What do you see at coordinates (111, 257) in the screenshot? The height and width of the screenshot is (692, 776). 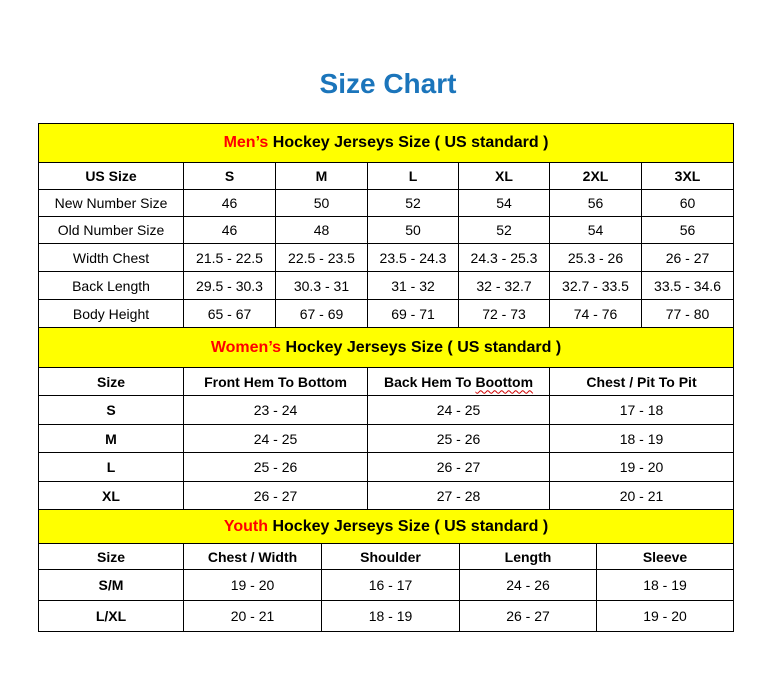 I see `row-label: Width Chest` at bounding box center [111, 257].